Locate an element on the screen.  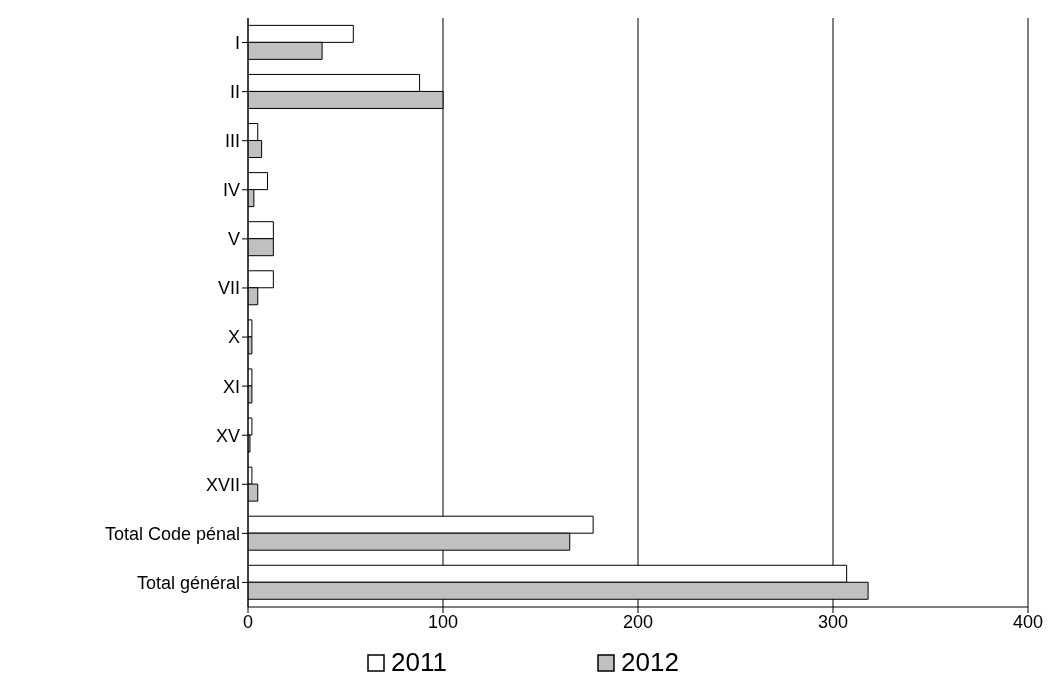
y-tick-label: II is located at coordinates (234, 92).